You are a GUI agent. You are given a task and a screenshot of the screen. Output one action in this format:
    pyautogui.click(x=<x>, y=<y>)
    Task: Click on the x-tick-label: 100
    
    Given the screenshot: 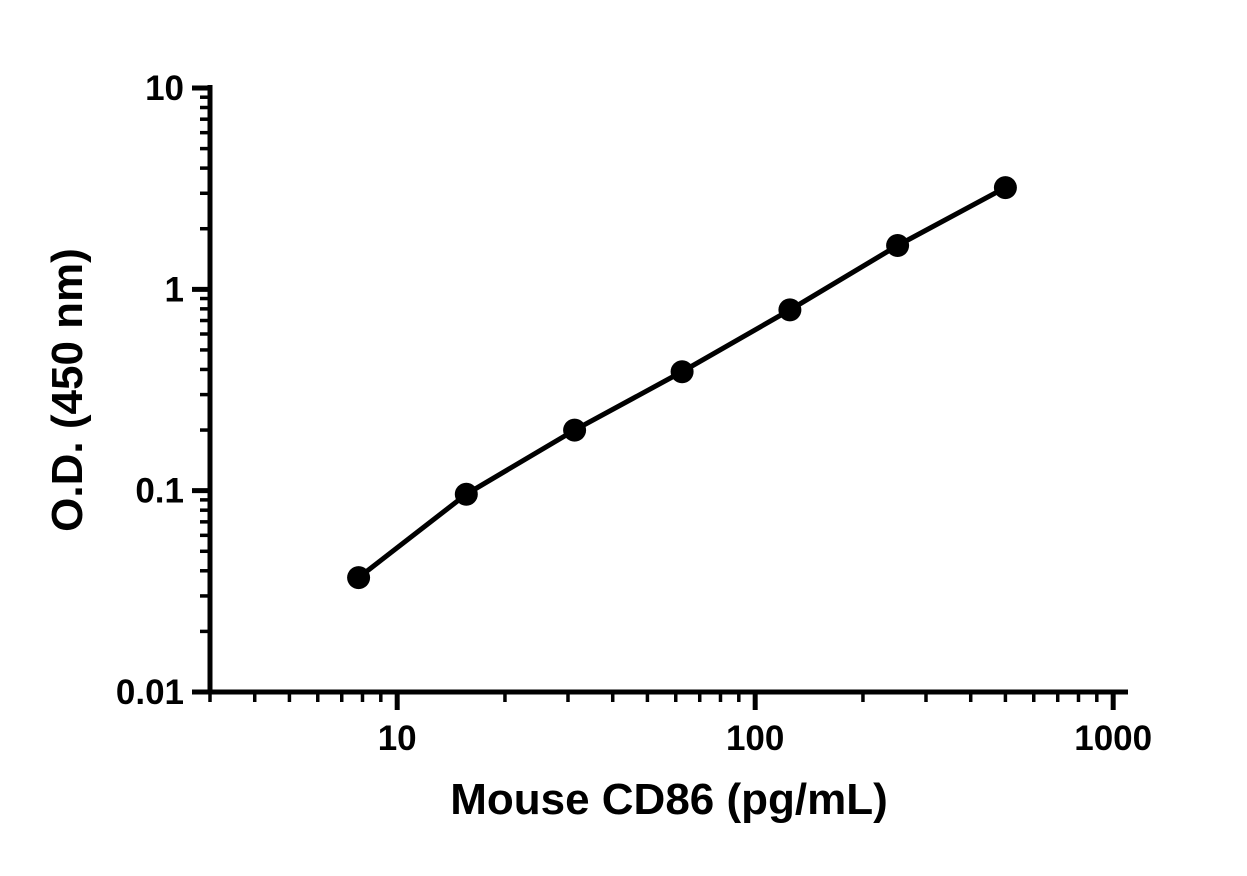 What is the action you would take?
    pyautogui.click(x=755, y=738)
    